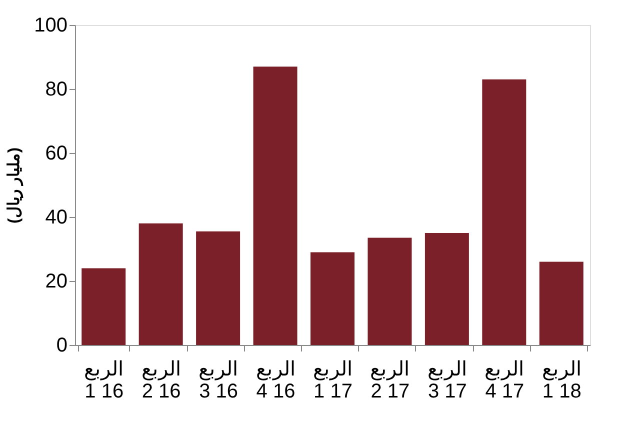 This screenshot has width=625, height=423. Describe the element at coordinates (62, 345) in the screenshot. I see `y-tick-label: 0` at that location.